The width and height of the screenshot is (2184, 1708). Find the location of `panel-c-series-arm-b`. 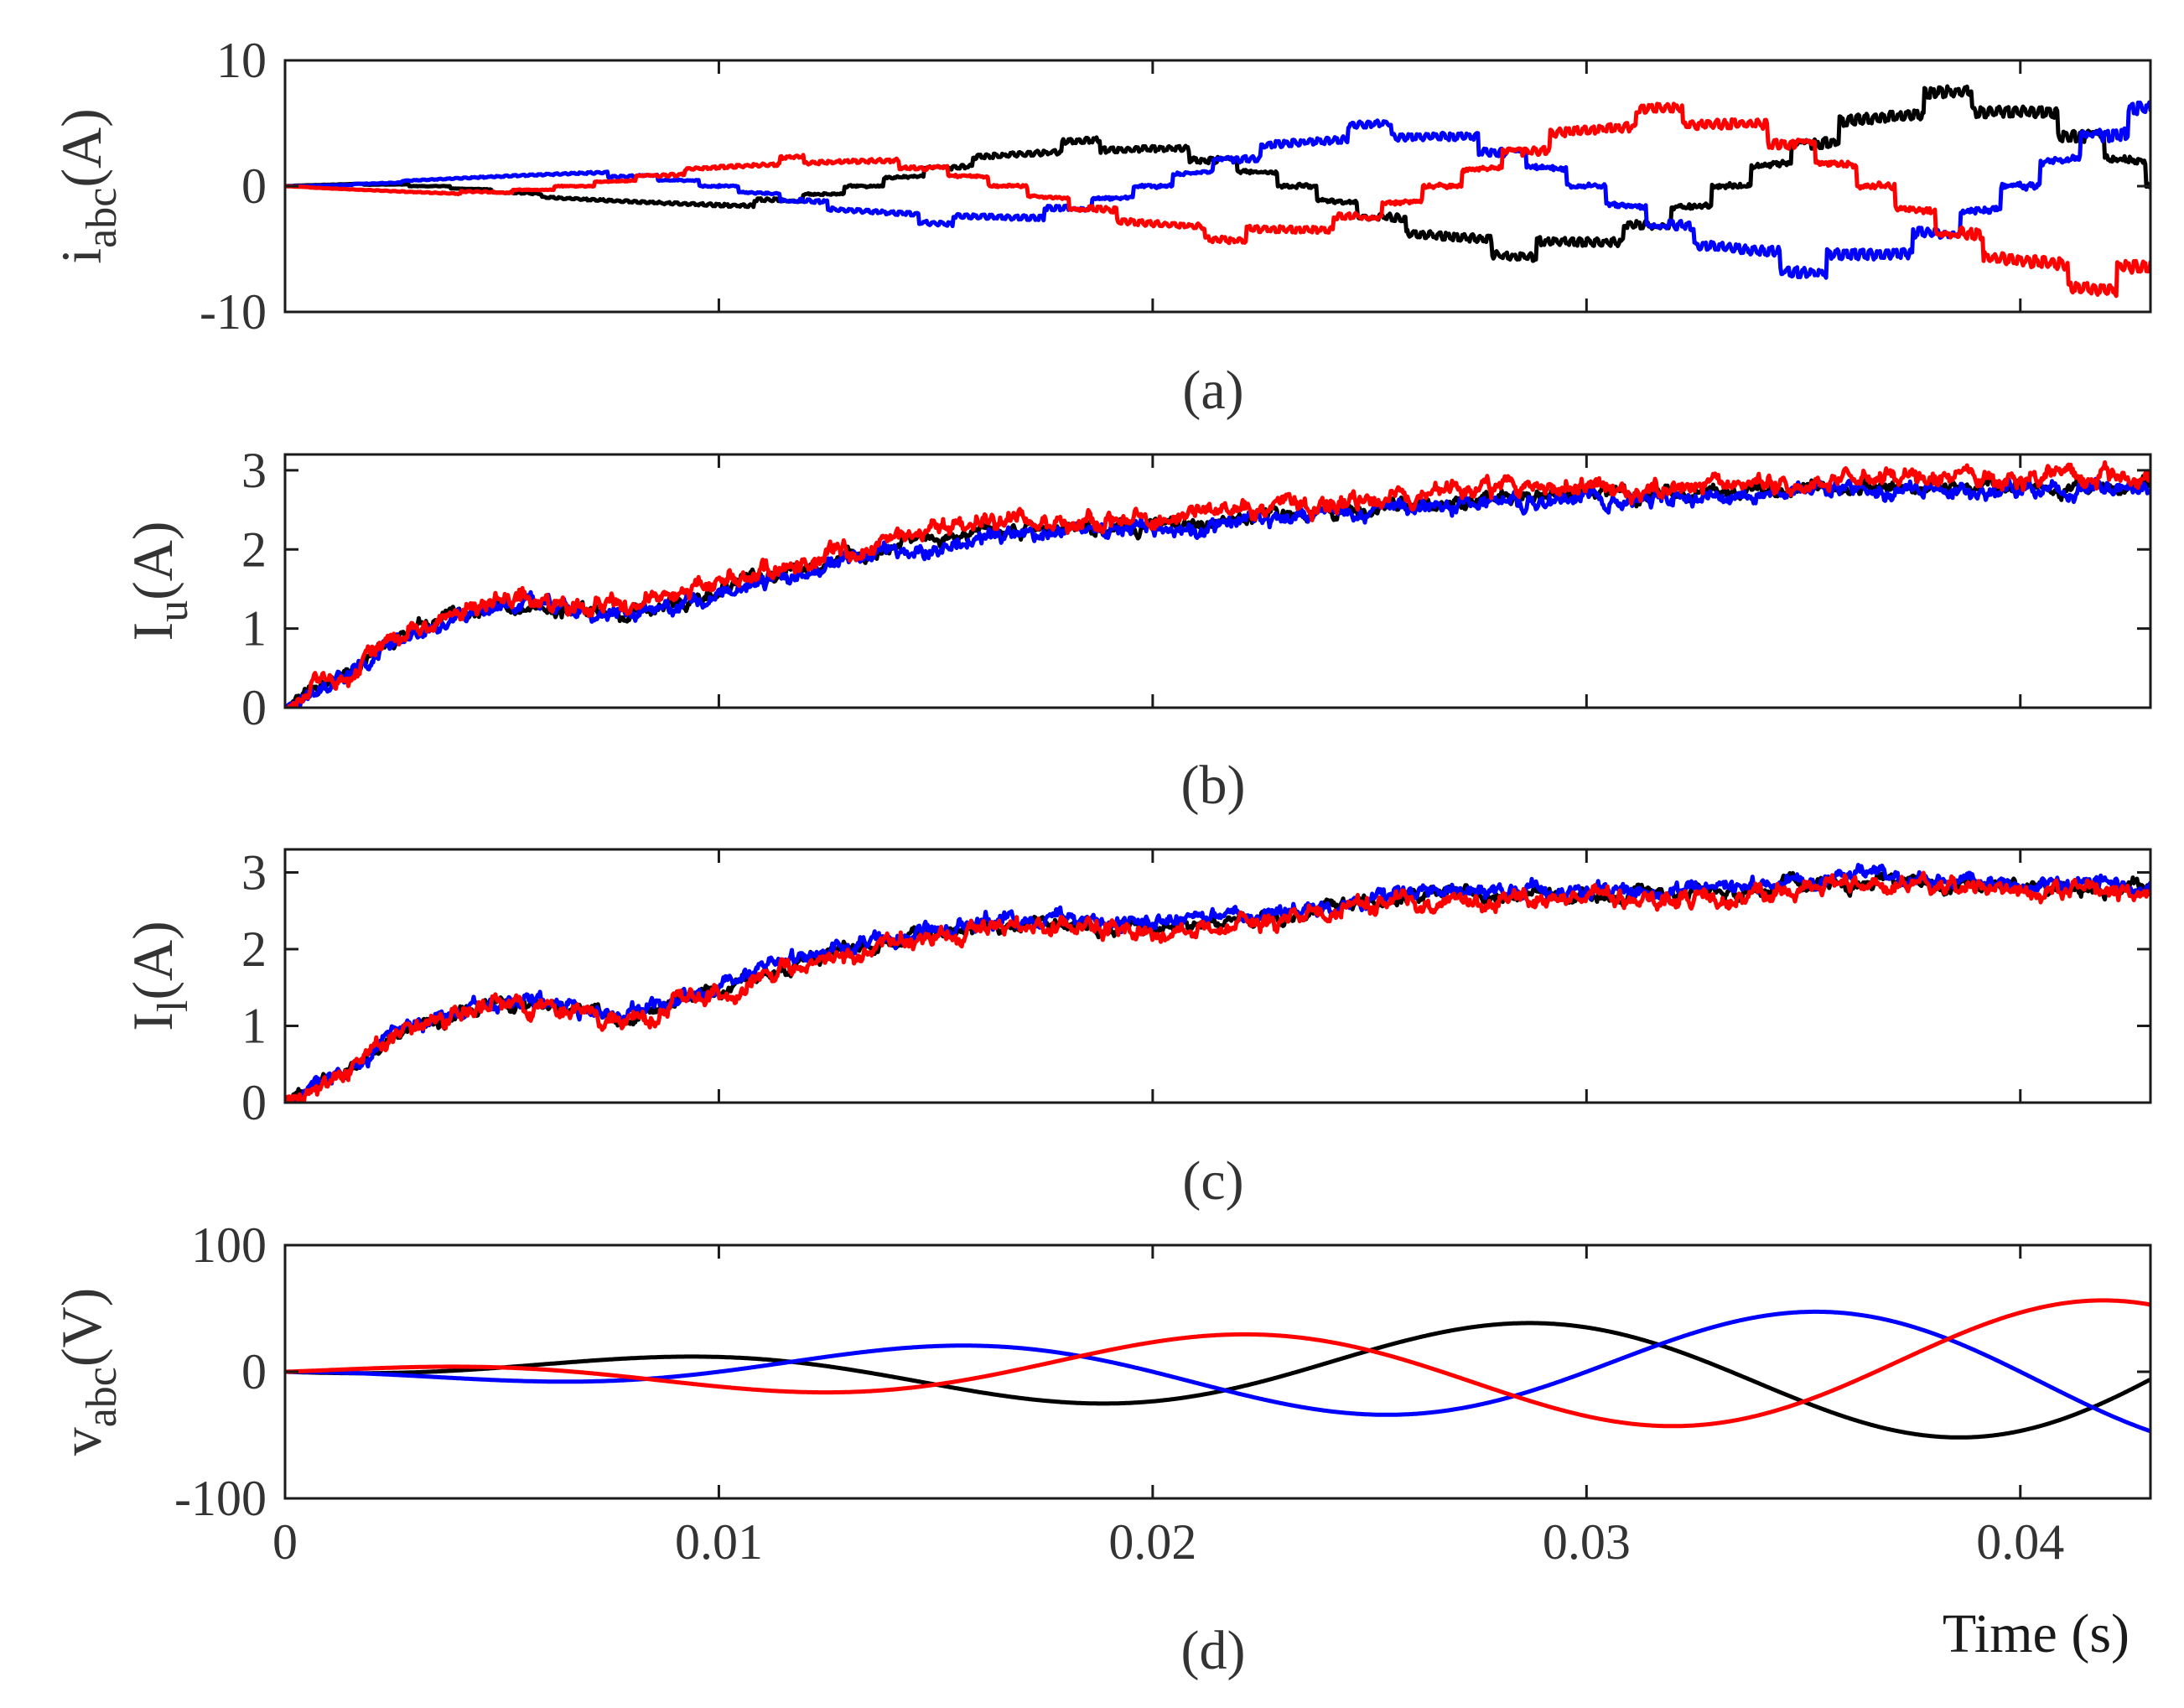

panel-c-series-arm-b is located at coordinates (1221, 983).